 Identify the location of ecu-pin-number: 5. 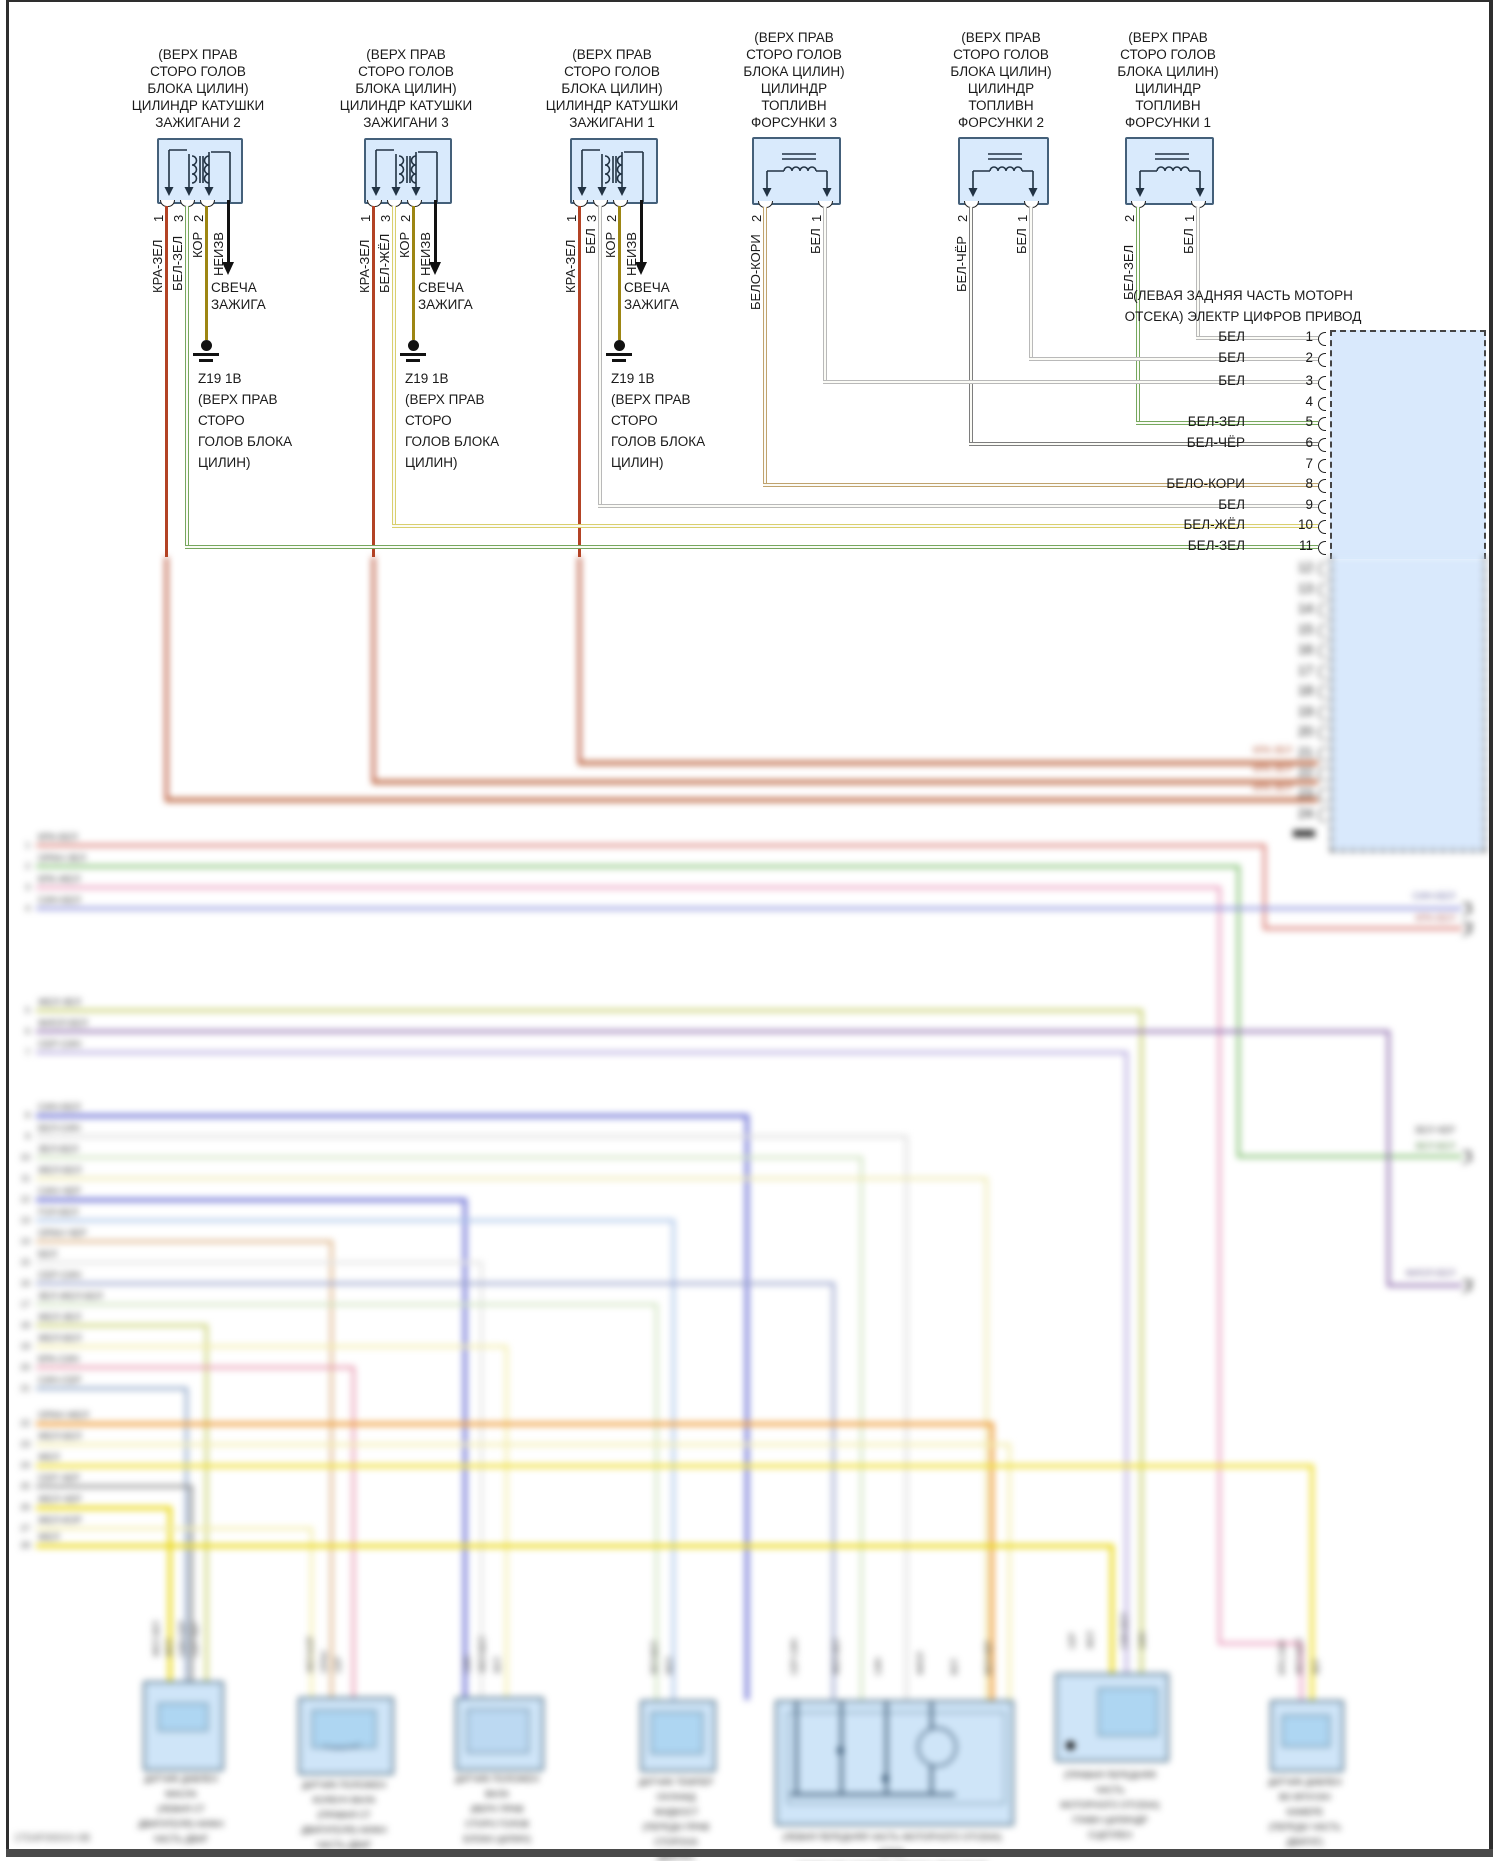
(1309, 421).